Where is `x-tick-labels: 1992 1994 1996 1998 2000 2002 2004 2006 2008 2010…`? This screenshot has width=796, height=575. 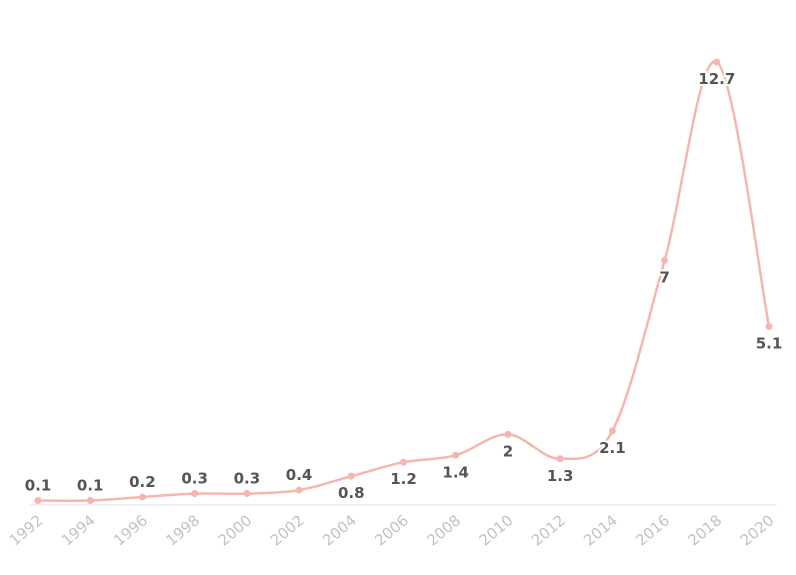 x-tick-labels: 1992 1994 1996 1998 2000 2002 2004 2006 2008 2010… is located at coordinates (392, 530).